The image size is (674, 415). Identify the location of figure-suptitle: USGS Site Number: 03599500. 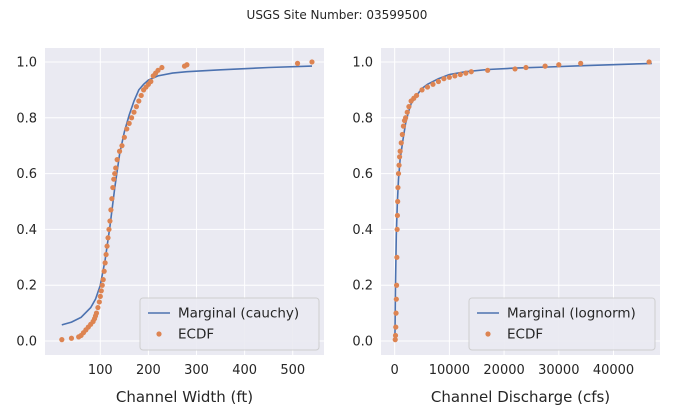
(337, 15).